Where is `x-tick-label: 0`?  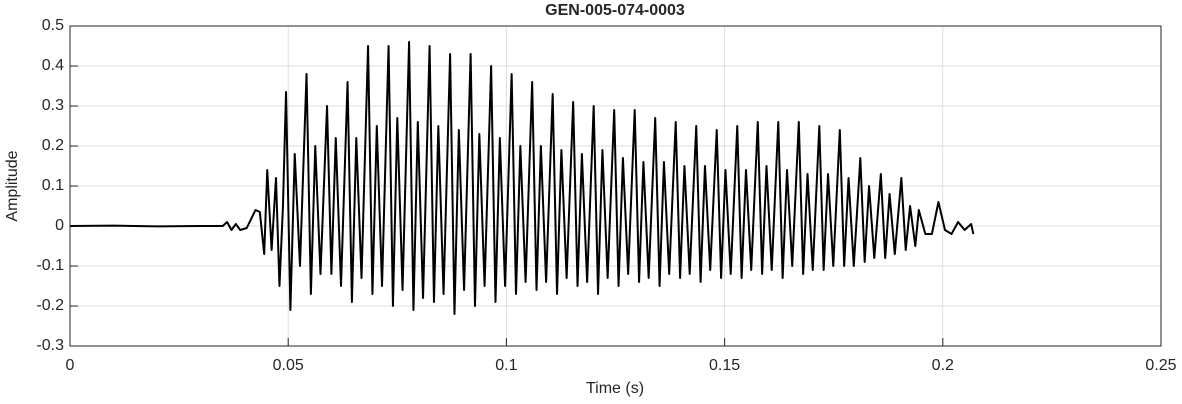 x-tick-label: 0 is located at coordinates (70, 365).